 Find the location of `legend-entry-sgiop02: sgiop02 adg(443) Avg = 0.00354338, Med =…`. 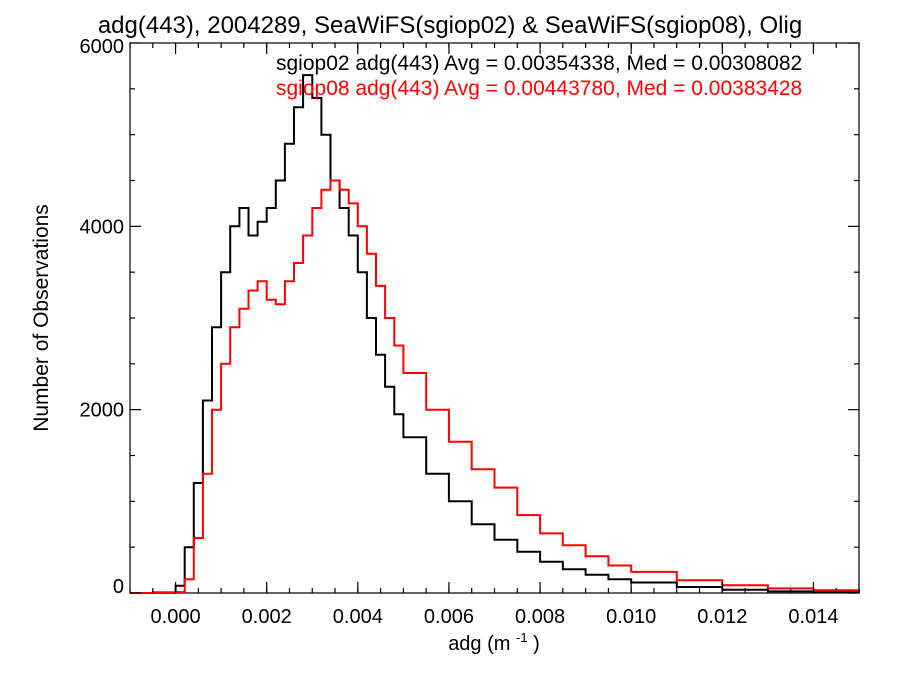

legend-entry-sgiop02: sgiop02 adg(443) Avg = 0.00354338, Med =… is located at coordinates (539, 63).